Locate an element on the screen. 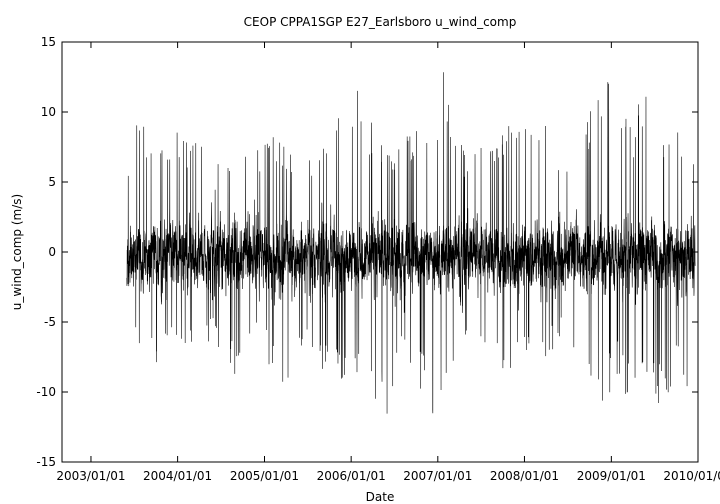 The height and width of the screenshot is (504, 720). y-tick-label: 5 is located at coordinates (52, 182).